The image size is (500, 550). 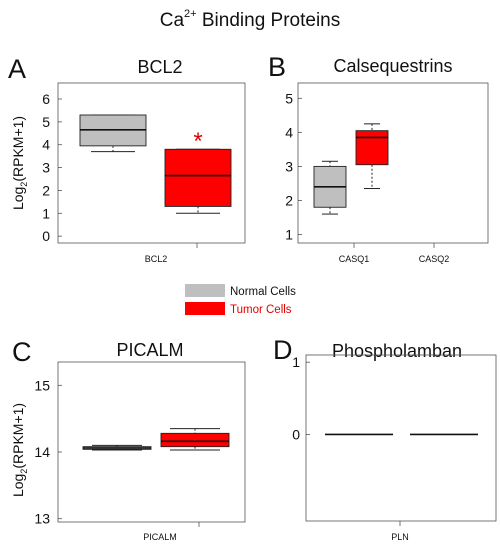 I want to click on x-category-label-pln: PLN, so click(x=400, y=537).